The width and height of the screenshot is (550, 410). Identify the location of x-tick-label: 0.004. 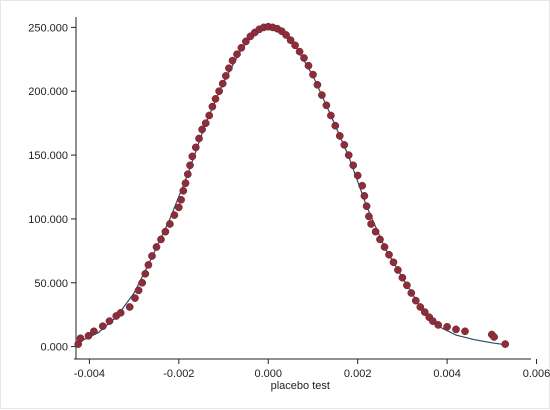
(447, 374).